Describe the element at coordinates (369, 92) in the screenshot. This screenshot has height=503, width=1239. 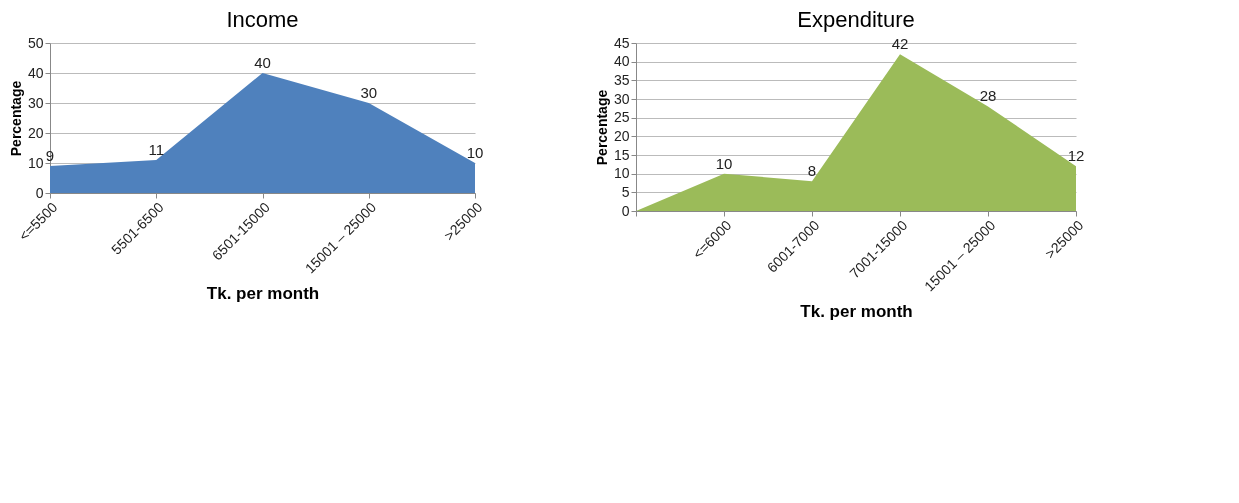
I see `data-label: 30` at that location.